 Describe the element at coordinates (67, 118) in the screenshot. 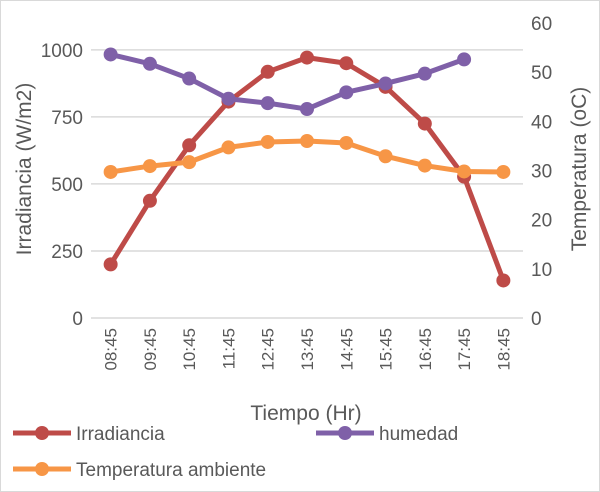

I see `y-tick-label-left: 750` at that location.